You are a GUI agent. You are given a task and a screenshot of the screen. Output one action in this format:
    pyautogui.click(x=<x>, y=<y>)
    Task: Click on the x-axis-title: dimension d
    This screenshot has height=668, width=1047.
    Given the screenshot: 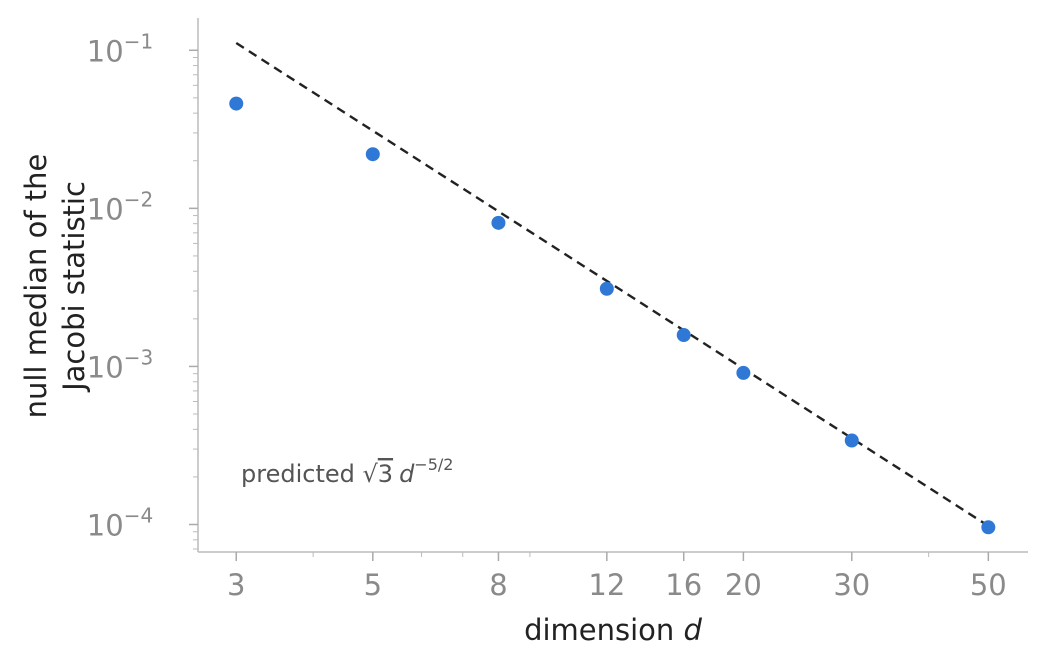 What is the action you would take?
    pyautogui.click(x=613, y=630)
    